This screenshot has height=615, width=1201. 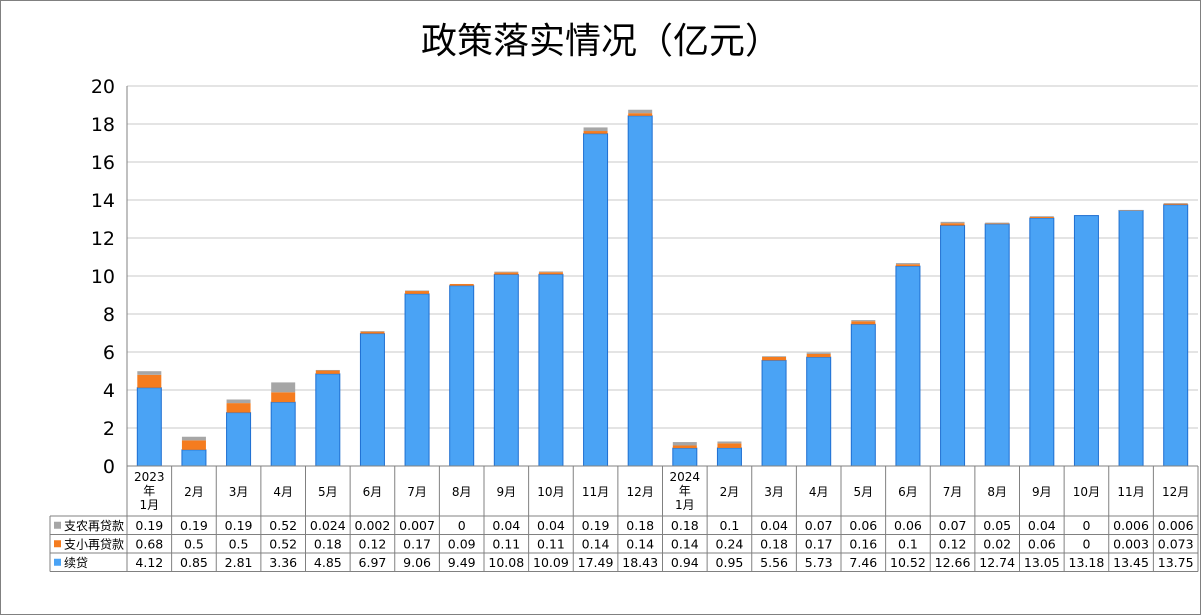 What do you see at coordinates (109, 429) in the screenshot?
I see `y-tick-label: 2` at bounding box center [109, 429].